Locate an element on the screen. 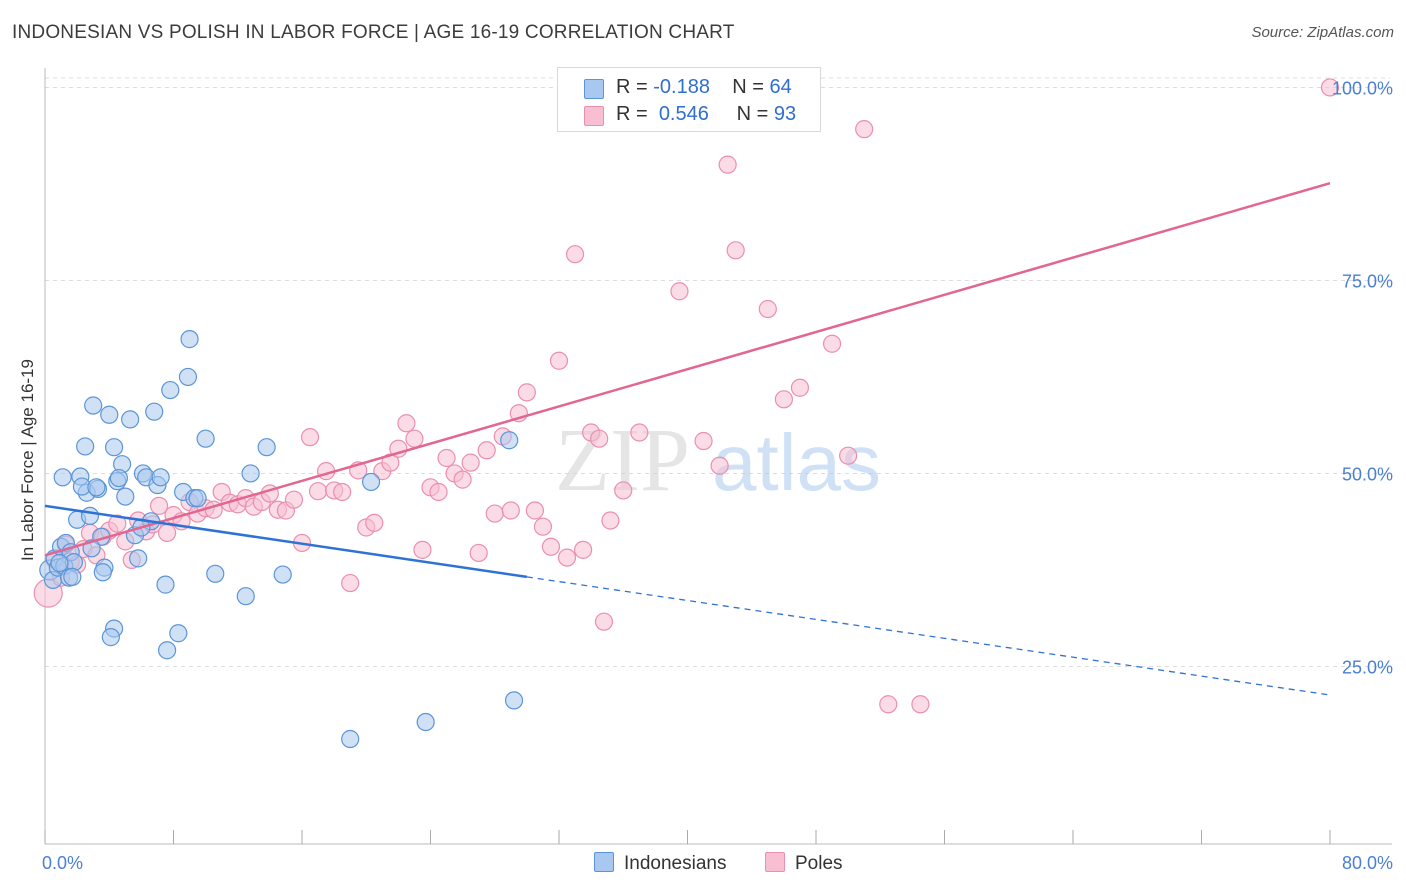 The width and height of the screenshot is (1406, 892). legend-n-value: 93 is located at coordinates (785, 114).